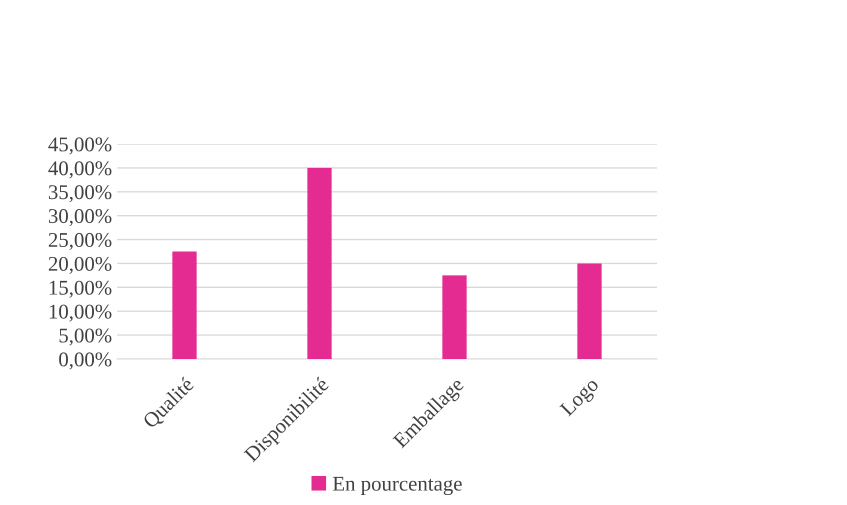  Describe the element at coordinates (80, 169) in the screenshot. I see `y-tick-label: 40,00%` at that location.